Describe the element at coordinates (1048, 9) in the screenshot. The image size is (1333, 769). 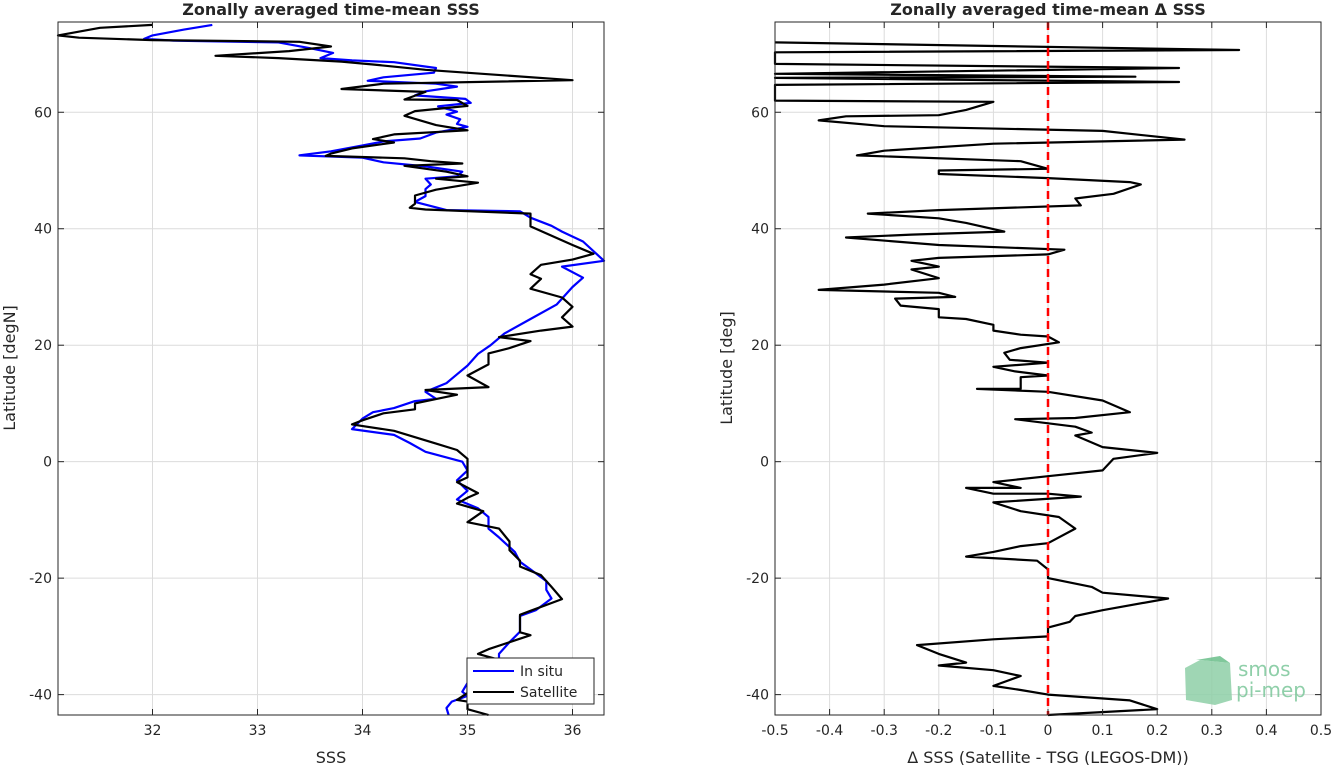
I see `chart-title: Zonally averaged time-mean Δ SSS` at that location.